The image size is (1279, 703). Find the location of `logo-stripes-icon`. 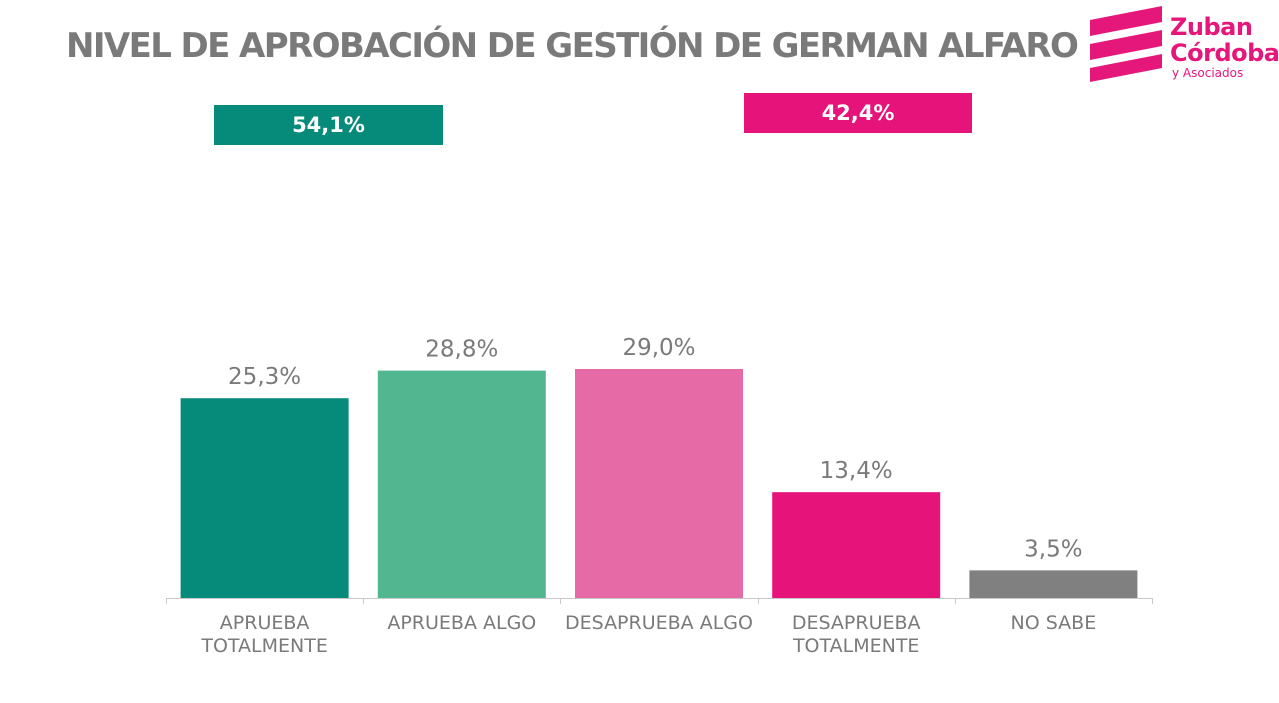

logo-stripes-icon is located at coordinates (1126, 44).